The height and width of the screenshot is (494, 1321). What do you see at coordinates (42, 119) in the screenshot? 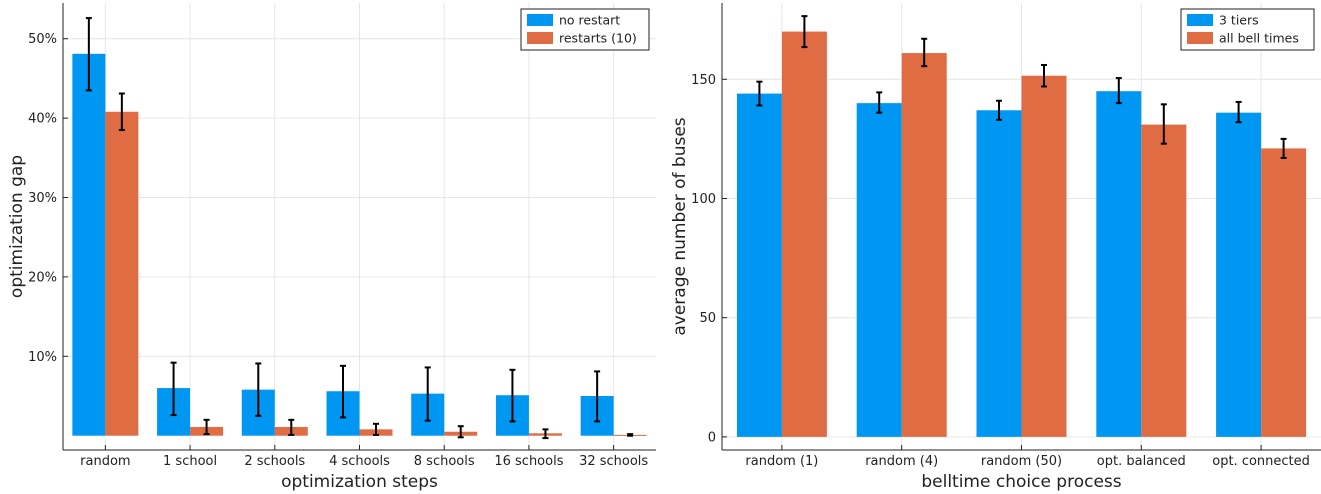
I see `y-tick-label: 40%` at bounding box center [42, 119].